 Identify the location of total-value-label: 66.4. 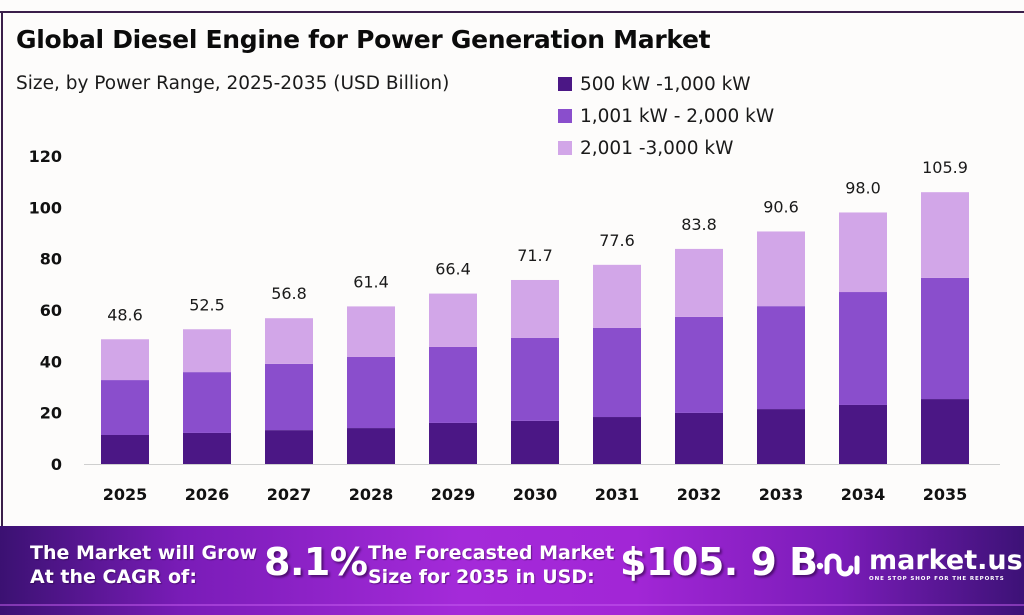
(453, 269).